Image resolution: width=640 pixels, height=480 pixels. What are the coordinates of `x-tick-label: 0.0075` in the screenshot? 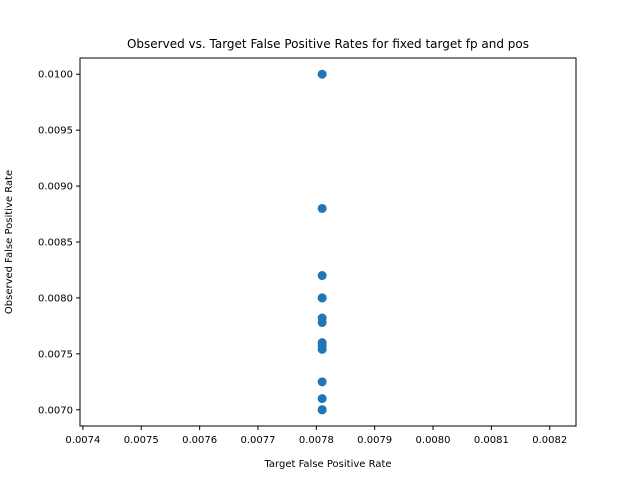 It's located at (141, 440).